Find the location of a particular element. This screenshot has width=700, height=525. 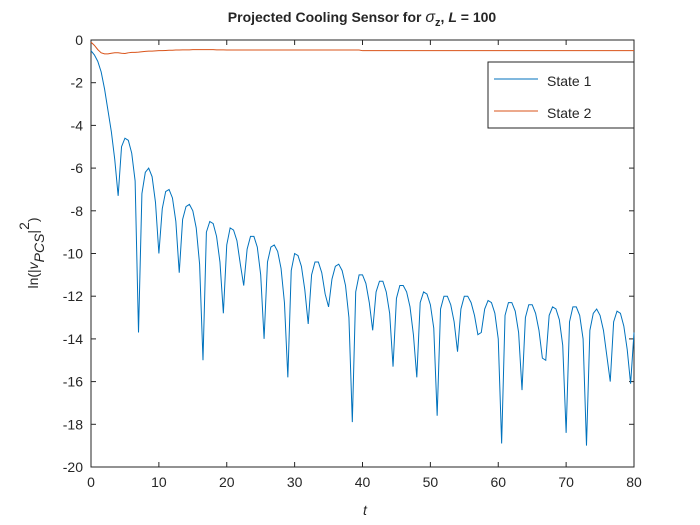

legend is located at coordinates (561, 95).